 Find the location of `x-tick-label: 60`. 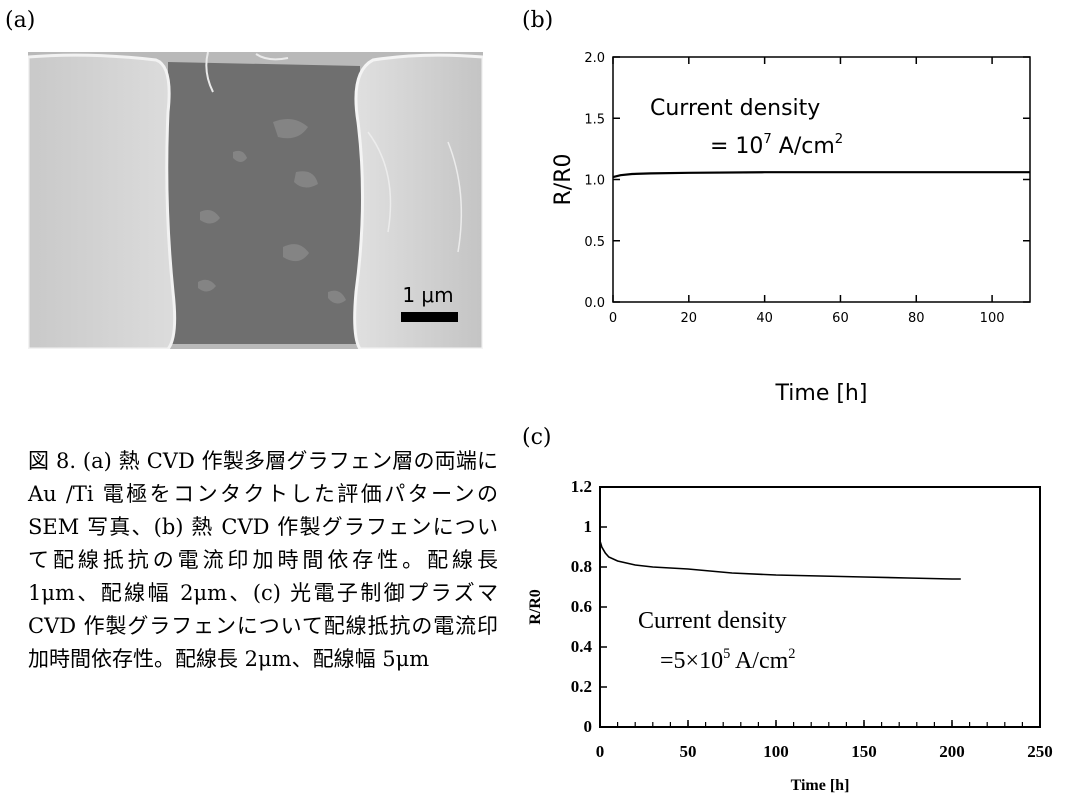

x-tick-label: 60 is located at coordinates (840, 318).